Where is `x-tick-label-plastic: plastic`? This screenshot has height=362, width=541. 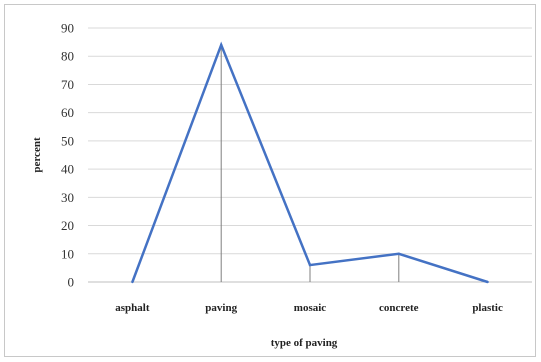 x-tick-label-plastic: plastic is located at coordinates (487, 308).